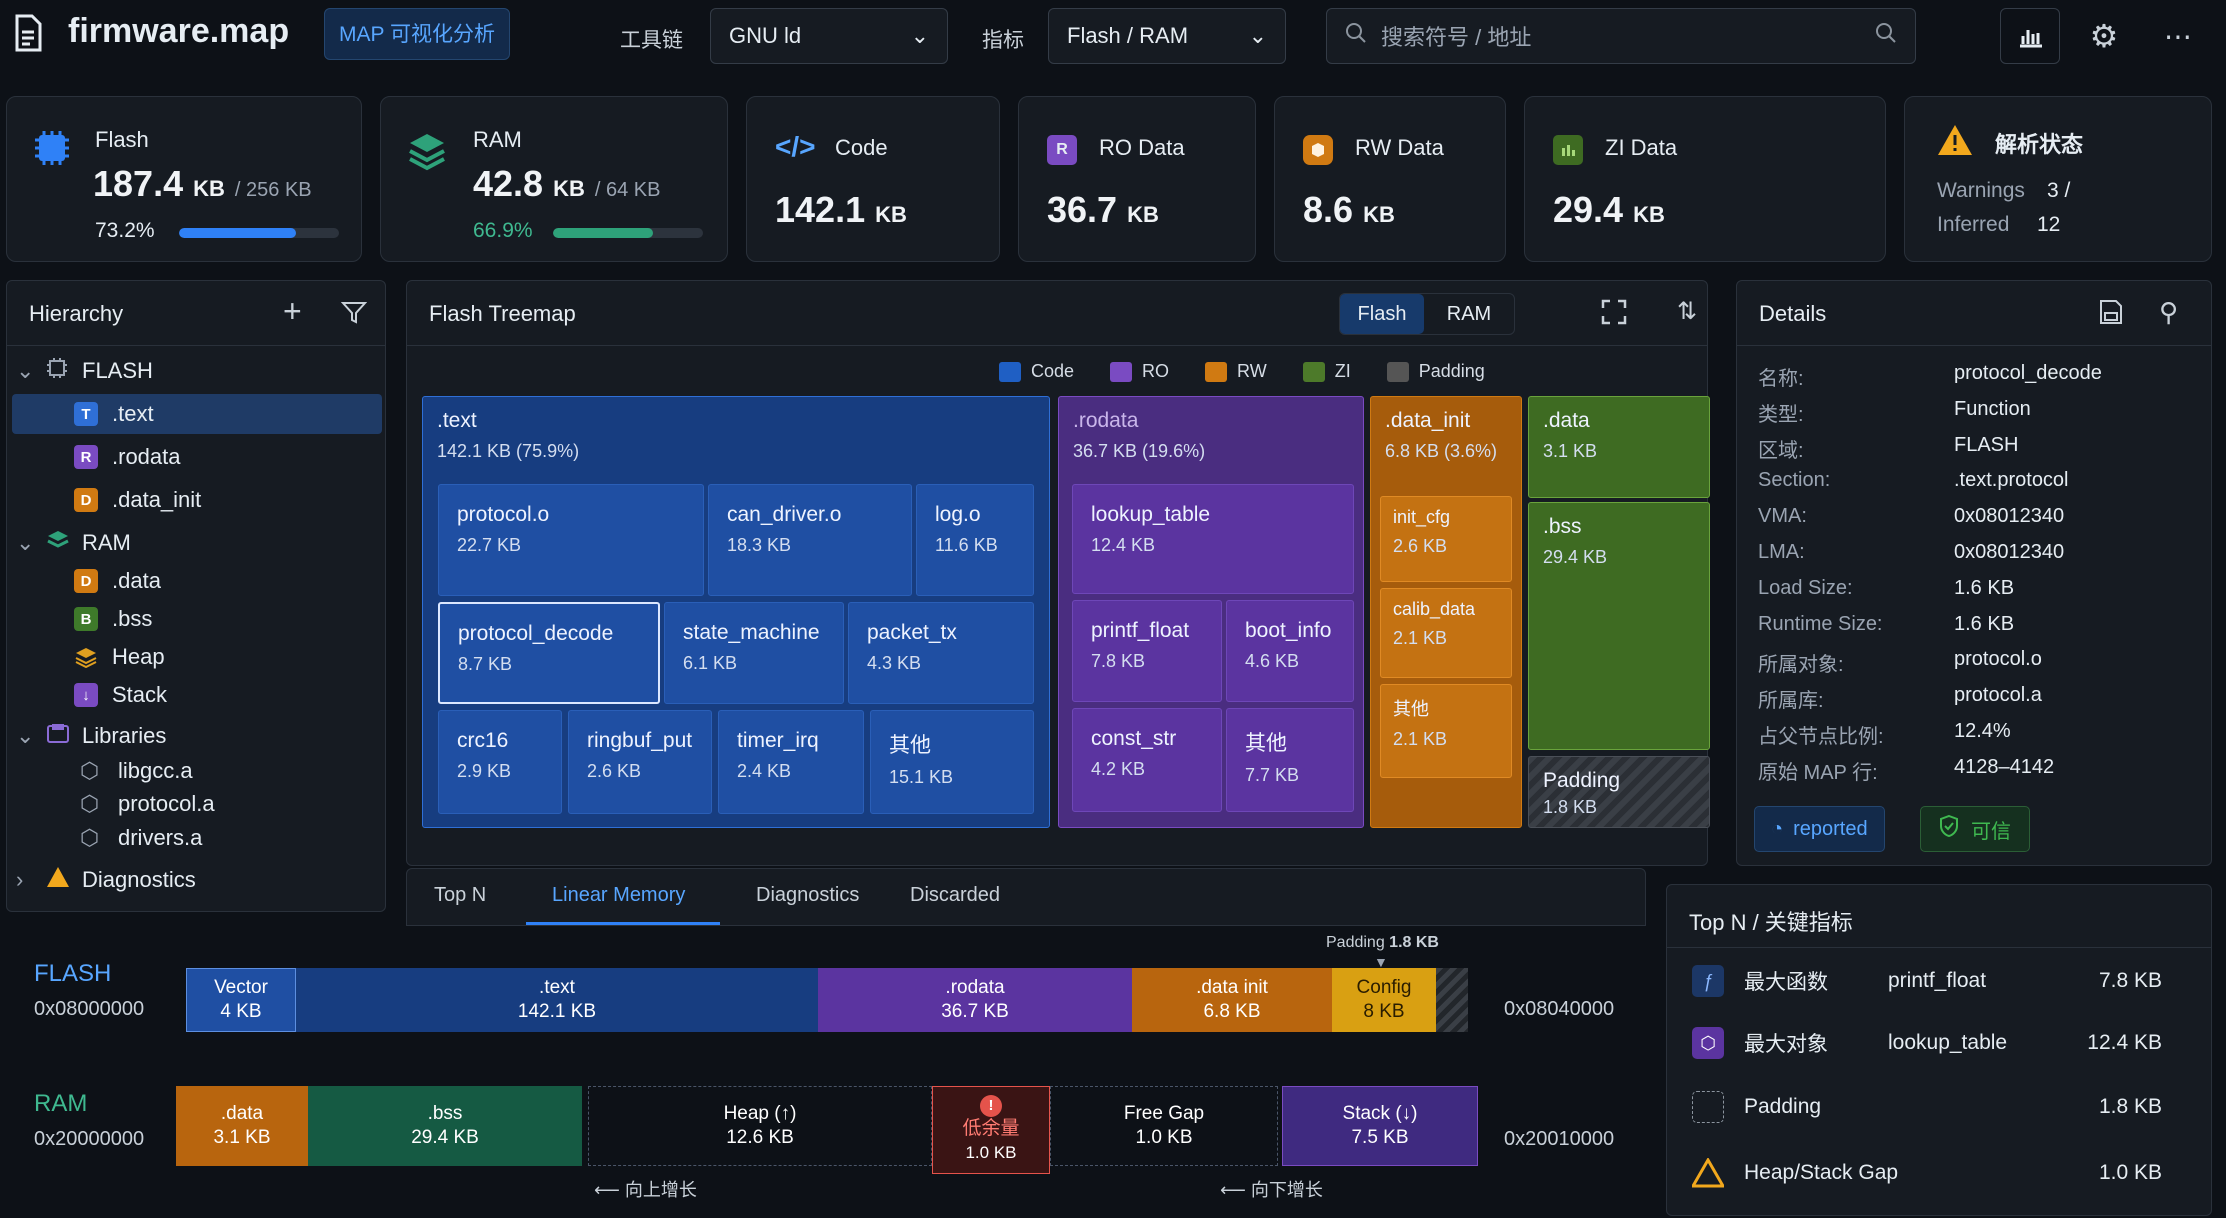 The image size is (2226, 1218). What do you see at coordinates (1805, 587) in the screenshot?
I see `details-key: Load Size:` at bounding box center [1805, 587].